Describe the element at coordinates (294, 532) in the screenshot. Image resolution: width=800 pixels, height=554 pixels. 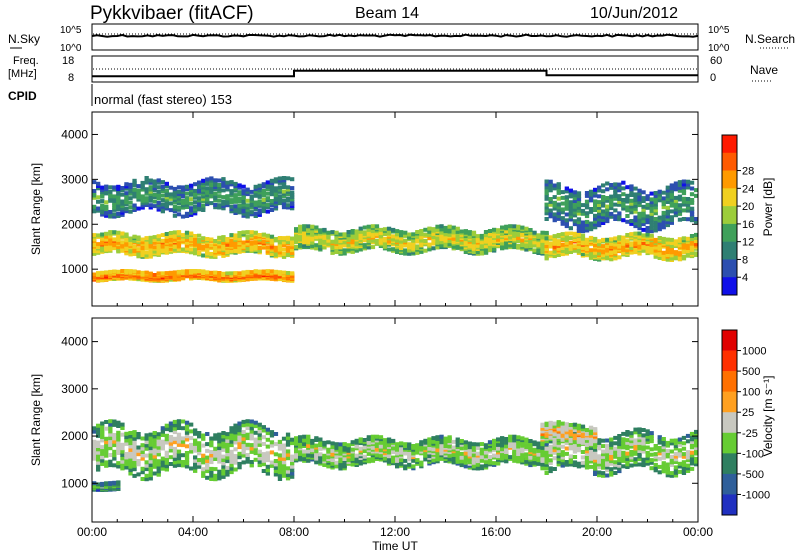
I see `x-tick-label: 08:00` at that location.